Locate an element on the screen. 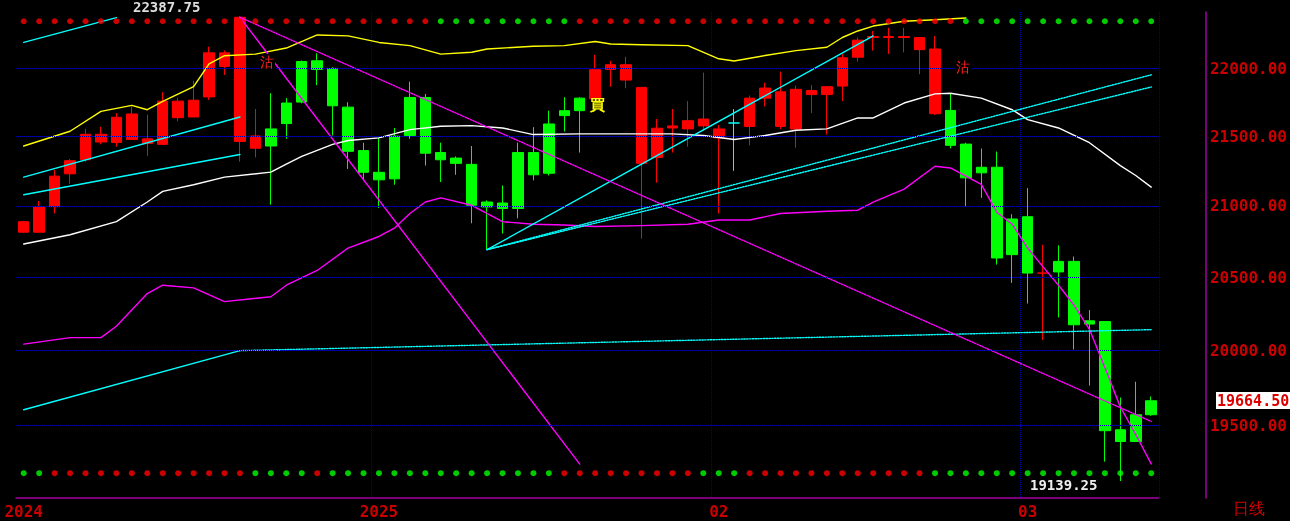 This screenshot has width=1290, height=521. text: 日线 is located at coordinates (1249, 508).